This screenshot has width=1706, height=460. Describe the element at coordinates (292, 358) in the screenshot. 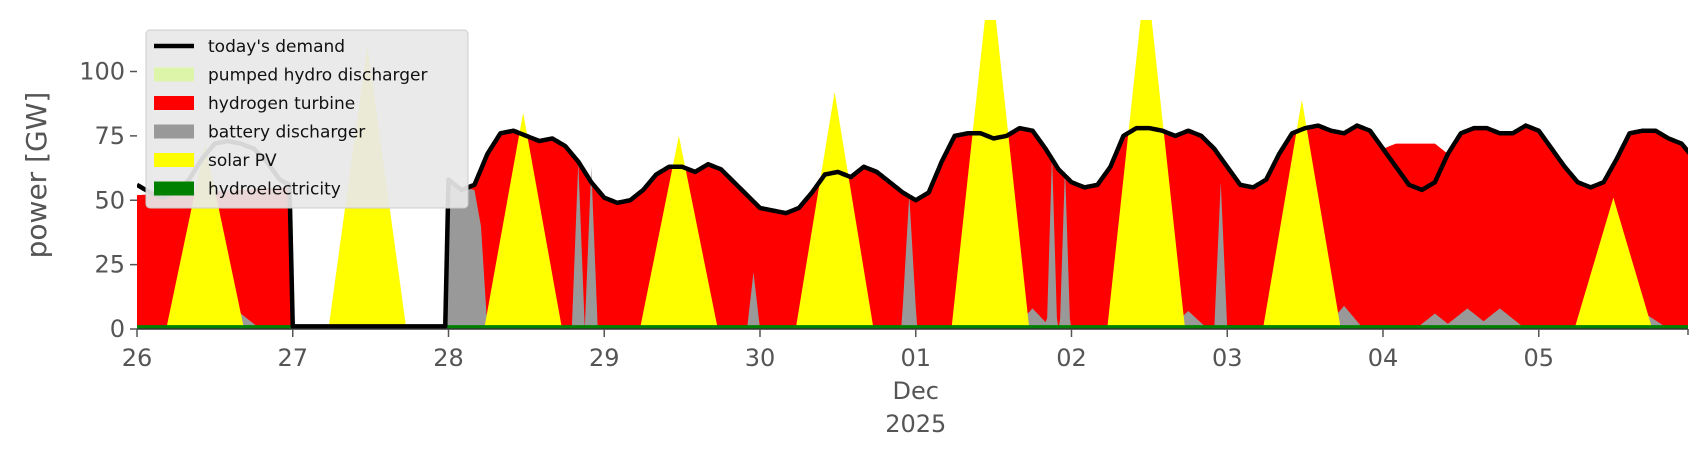

I see `x-tick-label: 27` at that location.